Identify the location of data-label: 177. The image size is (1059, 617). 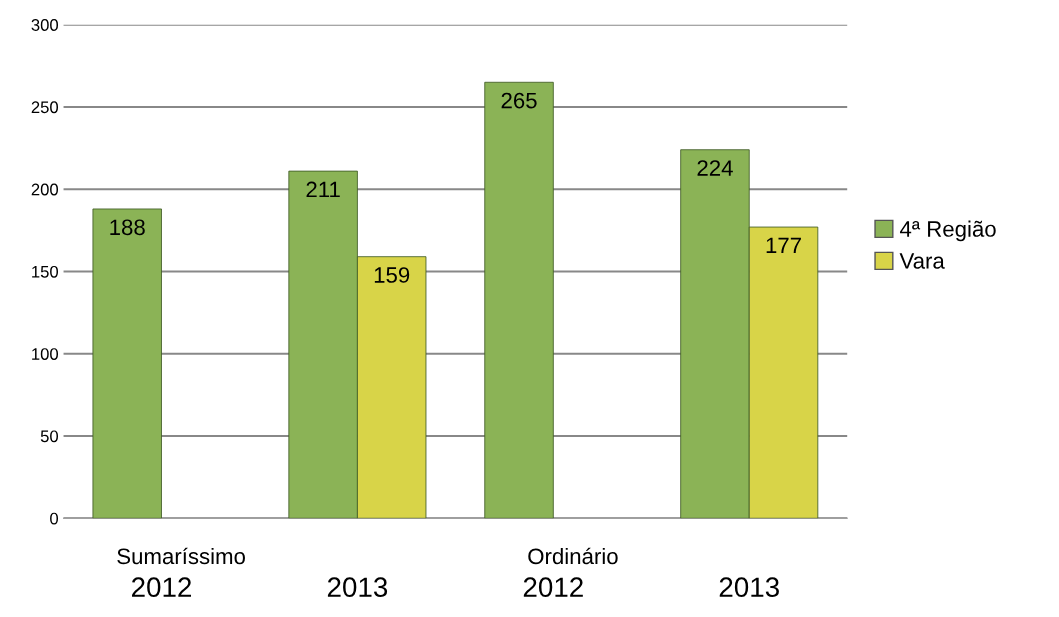
(783, 245).